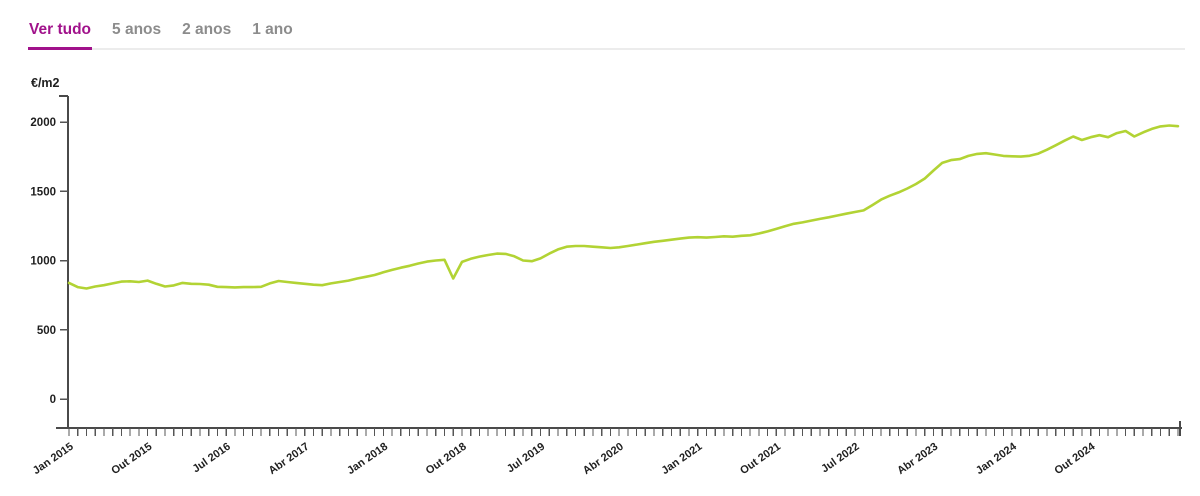 This screenshot has height=496, width=1200. Describe the element at coordinates (606, 34) in the screenshot. I see `time-range-tabbar: Ver tudo 5 anos 2 anos 1 ano` at that location.